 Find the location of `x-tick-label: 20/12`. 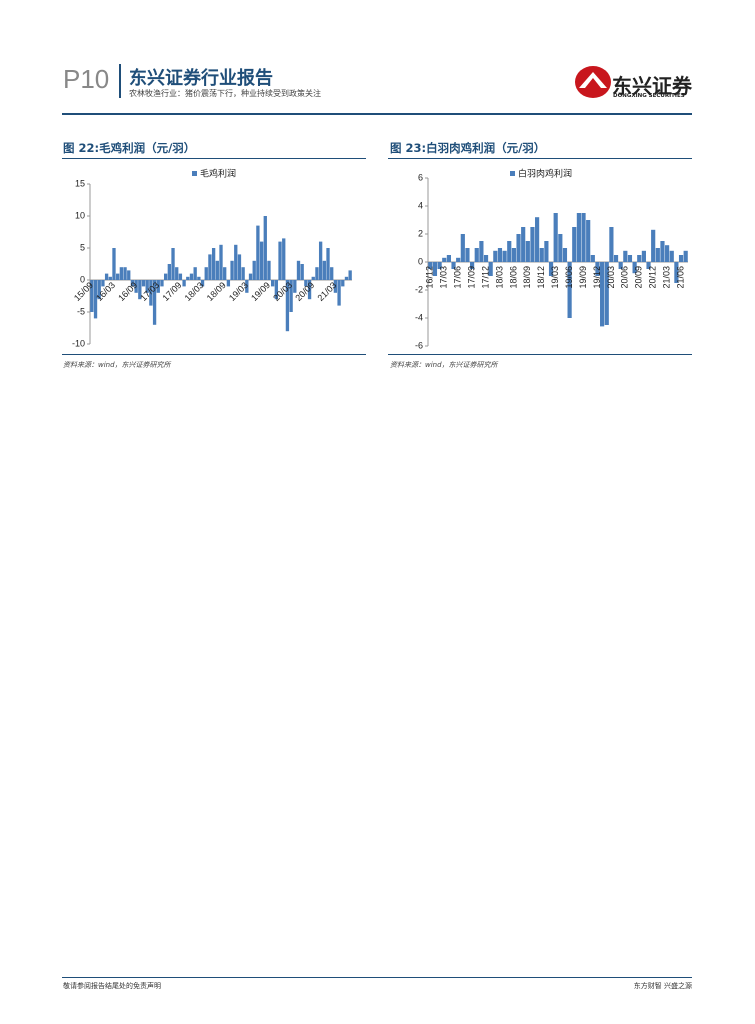

x-tick-label: 20/12 is located at coordinates (653, 277).